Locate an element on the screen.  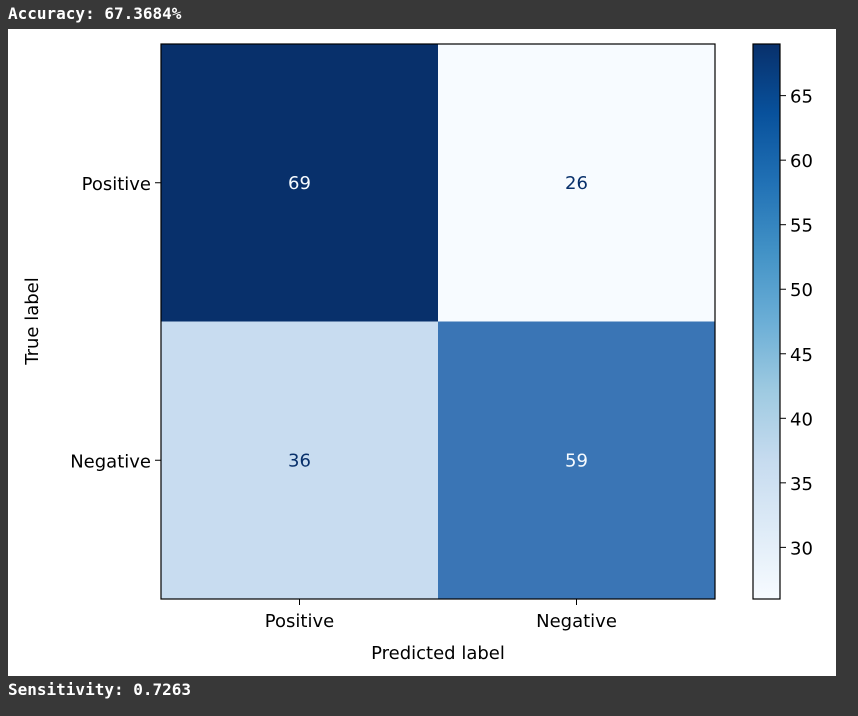
colorbar is located at coordinates (766, 321).